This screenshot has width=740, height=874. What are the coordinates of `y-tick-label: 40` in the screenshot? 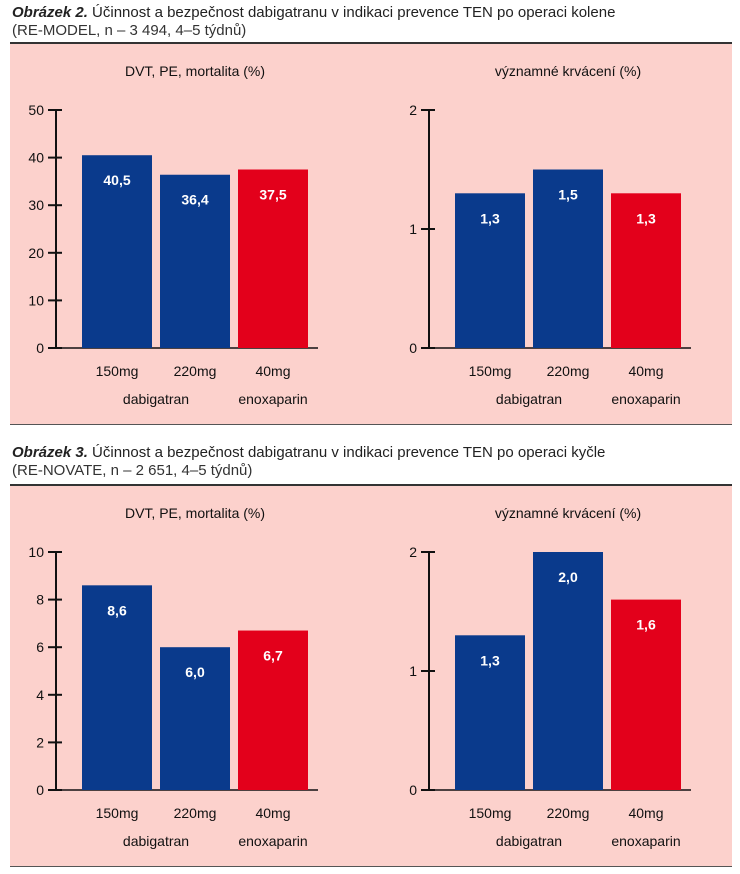 It's located at (36, 158).